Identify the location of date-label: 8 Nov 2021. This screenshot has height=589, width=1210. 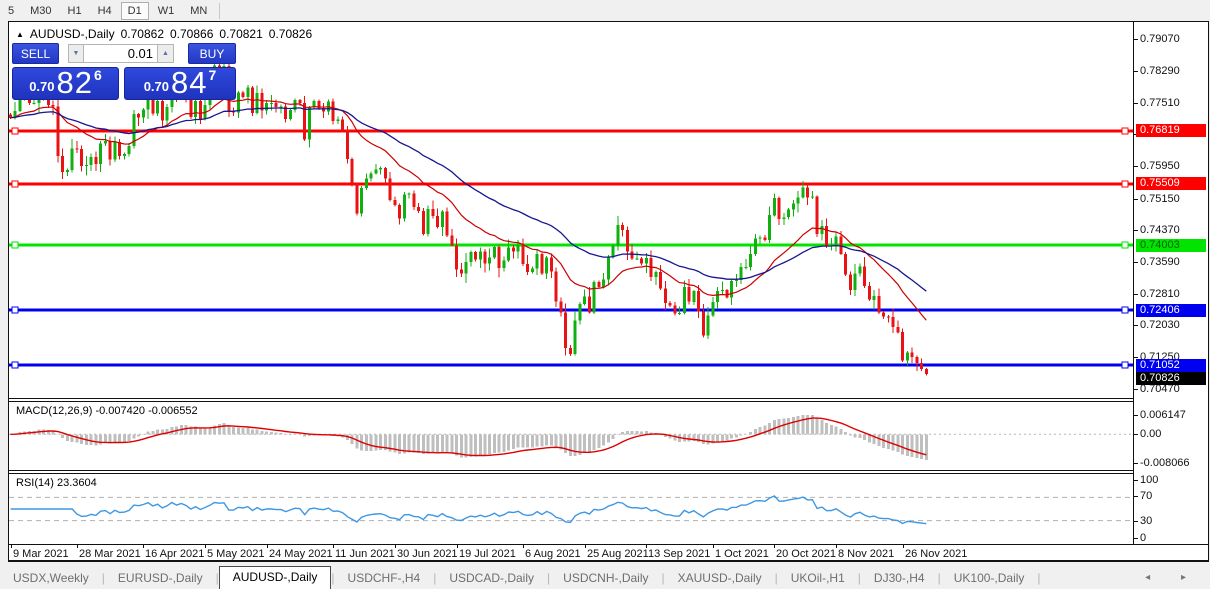
(866, 554).